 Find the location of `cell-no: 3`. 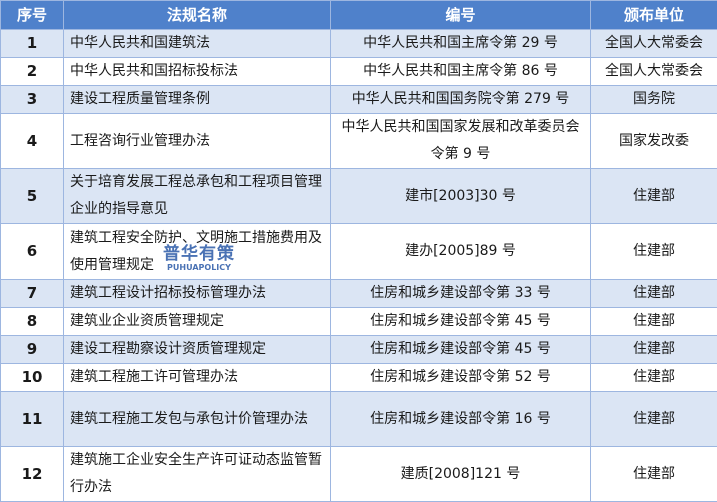

cell-no: 3 is located at coordinates (32, 100).